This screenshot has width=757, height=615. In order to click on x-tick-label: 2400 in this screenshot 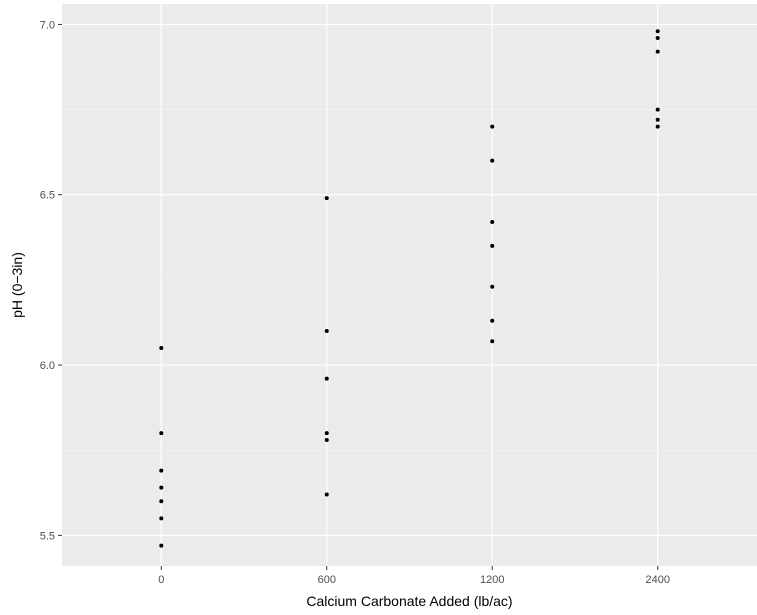, I will do `click(657, 580)`.